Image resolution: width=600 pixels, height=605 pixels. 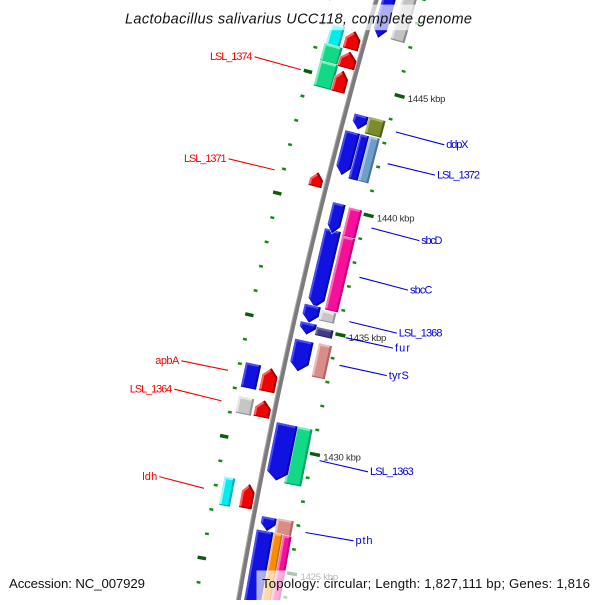 What do you see at coordinates (231, 57) in the screenshot?
I see `svg-text: LSL_1374` at bounding box center [231, 57].